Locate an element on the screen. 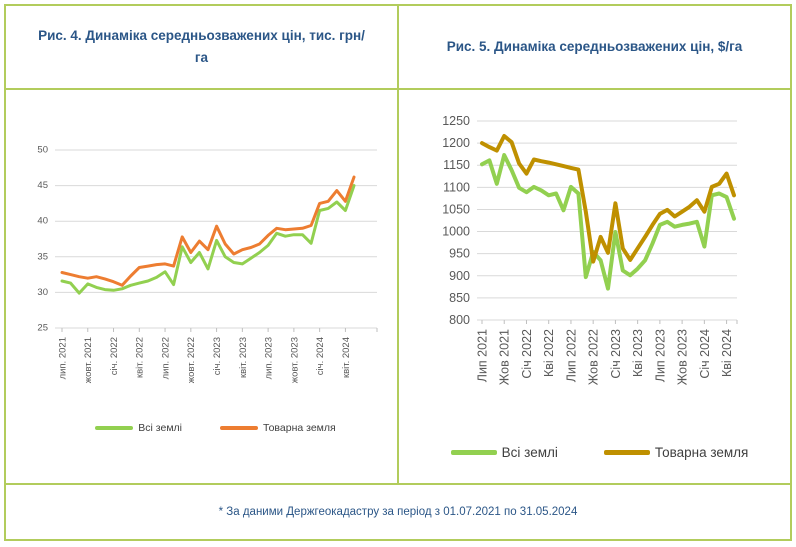 This screenshot has width=796, height=547. svg-text: Кві 2023 is located at coordinates (638, 353).